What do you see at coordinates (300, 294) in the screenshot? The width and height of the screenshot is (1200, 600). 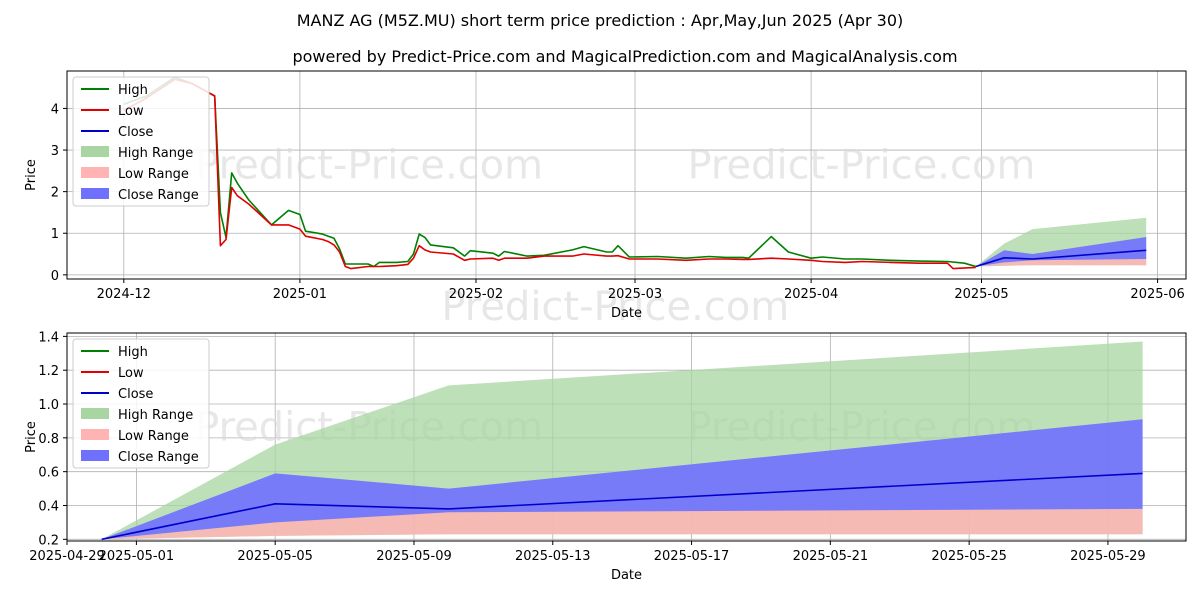 I see `x-tick-label: 2025-01` at bounding box center [300, 294].